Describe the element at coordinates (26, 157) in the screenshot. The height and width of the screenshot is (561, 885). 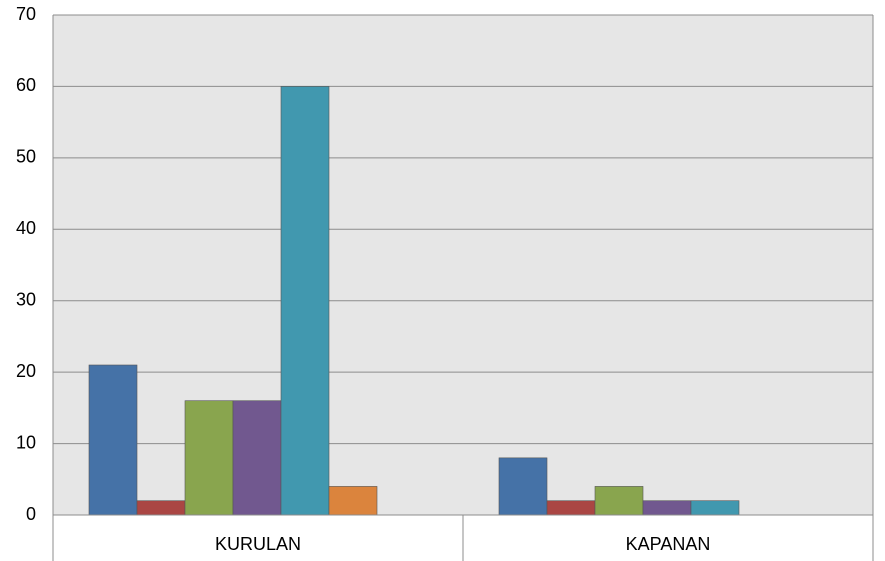
I see `y-tick-label: 50` at that location.